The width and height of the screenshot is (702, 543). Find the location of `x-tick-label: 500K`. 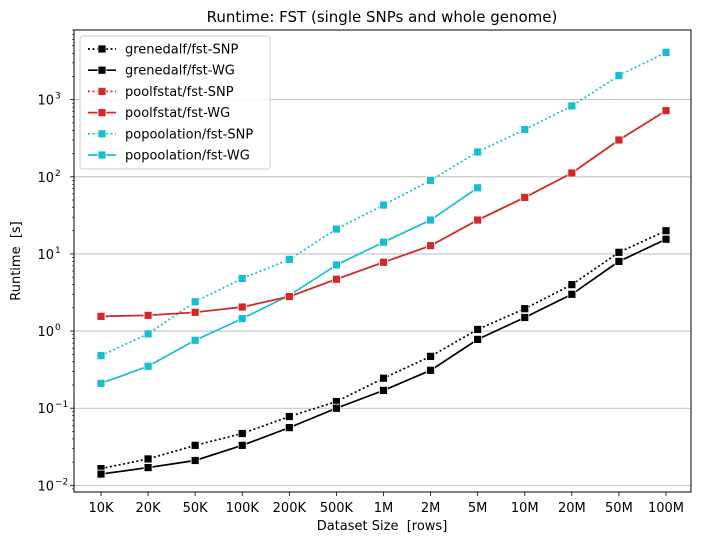

x-tick-label: 500K is located at coordinates (337, 508).